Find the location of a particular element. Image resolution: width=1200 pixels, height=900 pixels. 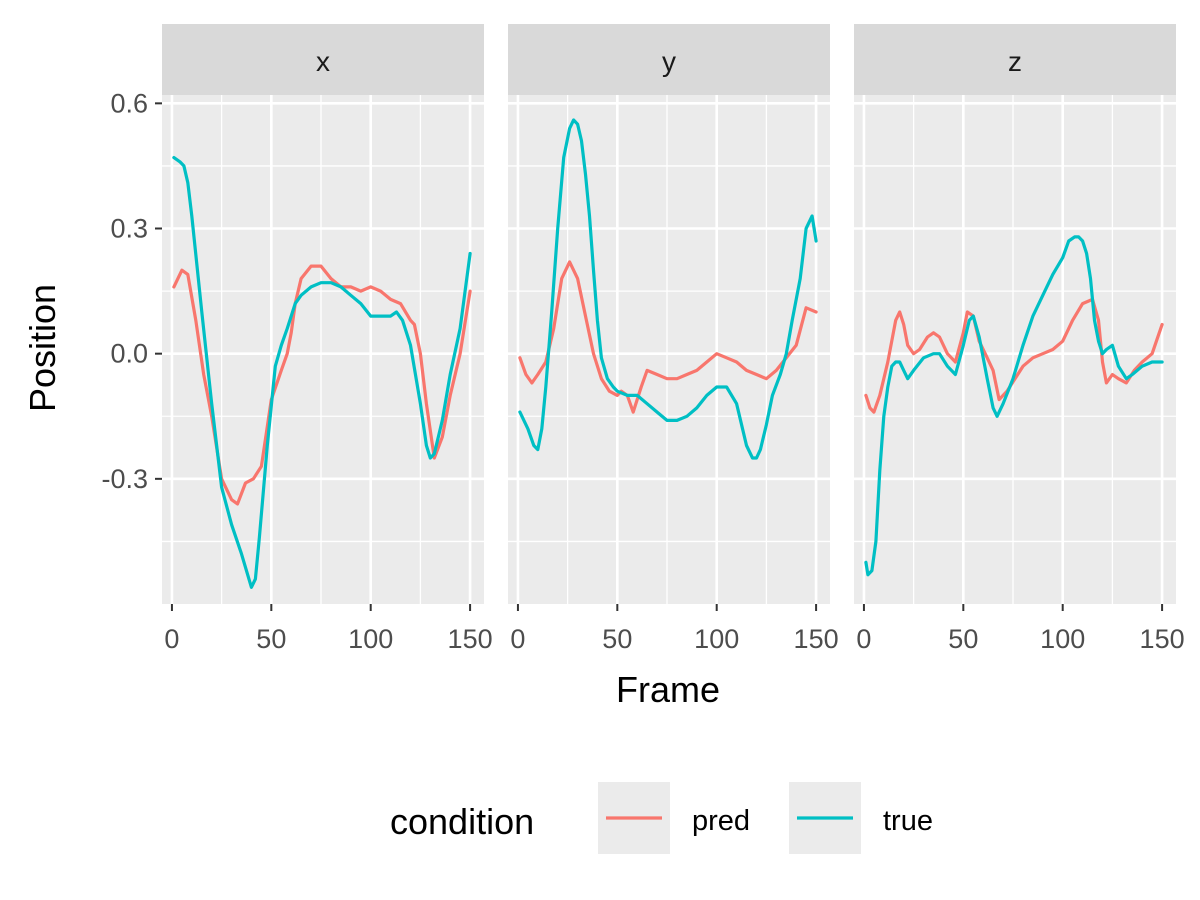

legend-title: condition is located at coordinates (462, 821).